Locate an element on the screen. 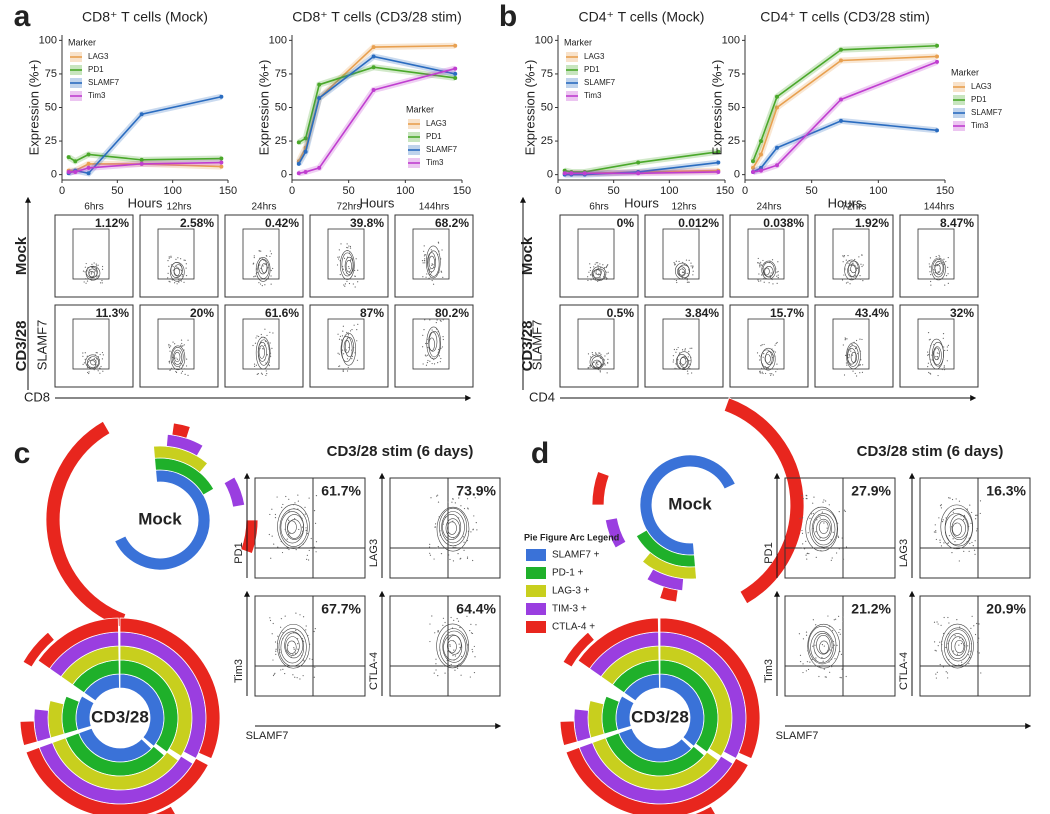  x-tick-label: 150 is located at coordinates (725, 191).